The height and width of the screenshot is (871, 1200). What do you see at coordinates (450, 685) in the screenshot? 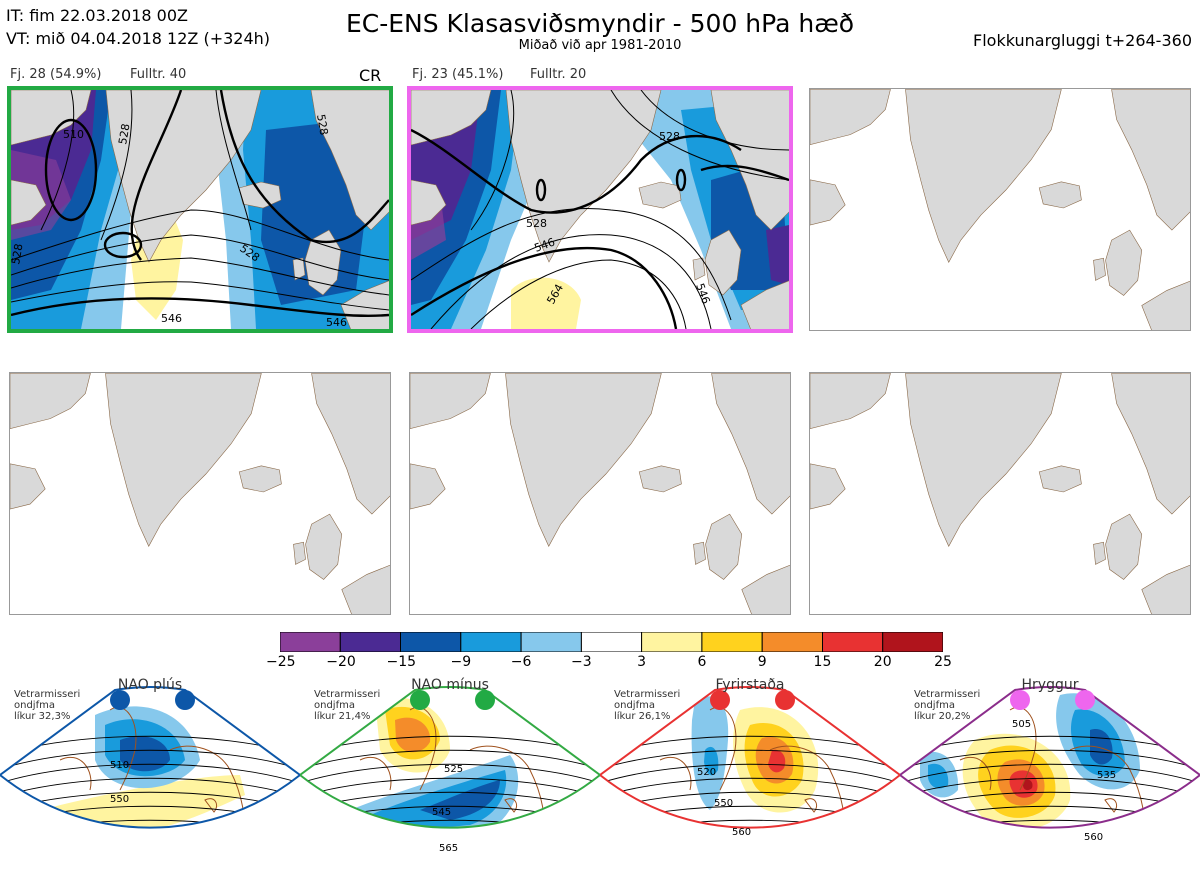
I see `regime-name: NAO mínus` at bounding box center [450, 685].